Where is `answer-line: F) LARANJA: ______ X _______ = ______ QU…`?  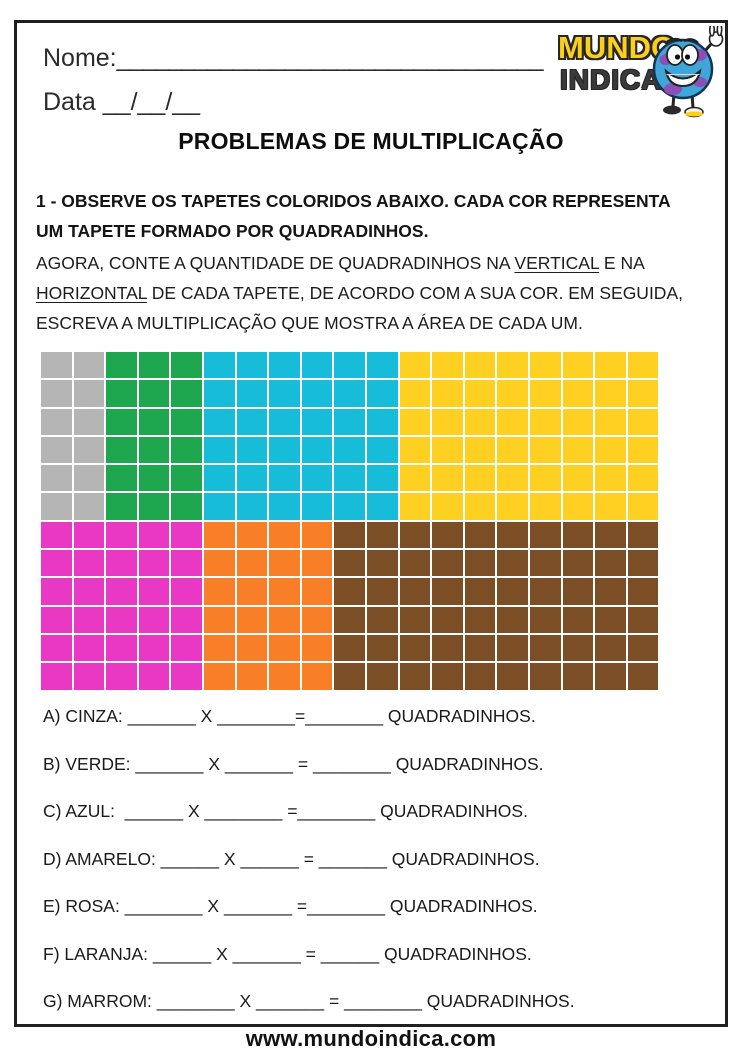
answer-line: F) LARANJA: ______ X _______ = ______ QU… is located at coordinates (287, 953).